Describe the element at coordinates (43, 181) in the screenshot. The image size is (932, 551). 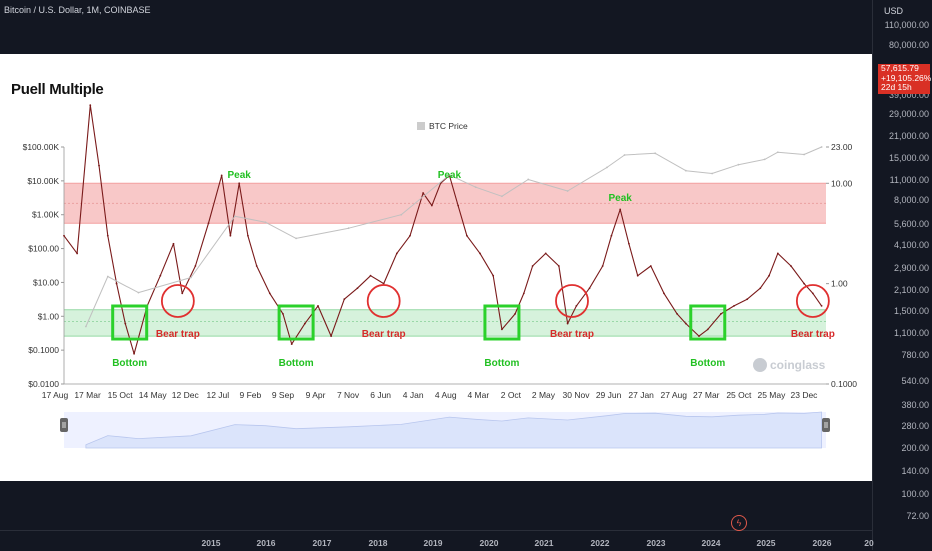
I see `left-tick-label: $10.00K` at that location.